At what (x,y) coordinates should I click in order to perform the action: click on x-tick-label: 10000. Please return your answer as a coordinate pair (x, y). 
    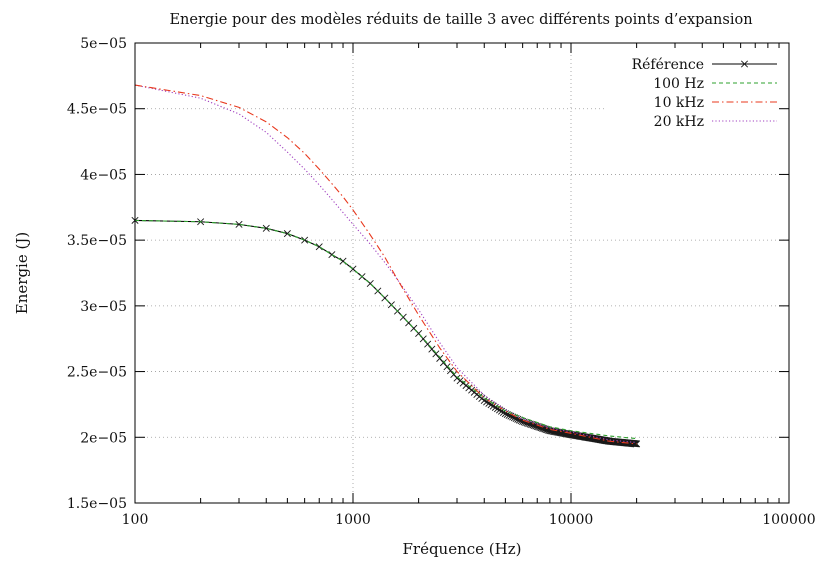
    Looking at the image, I should click on (571, 520).